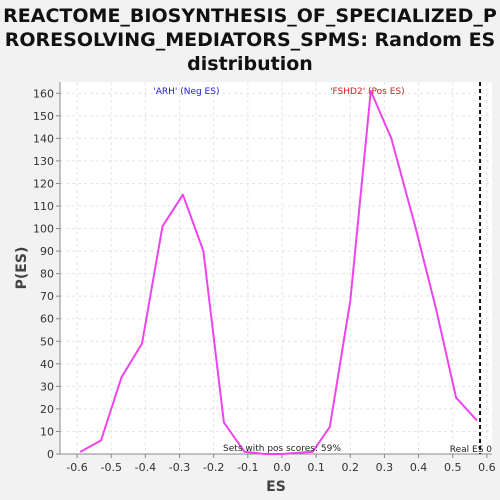  I want to click on x-tick-label: 0.5, so click(453, 467).